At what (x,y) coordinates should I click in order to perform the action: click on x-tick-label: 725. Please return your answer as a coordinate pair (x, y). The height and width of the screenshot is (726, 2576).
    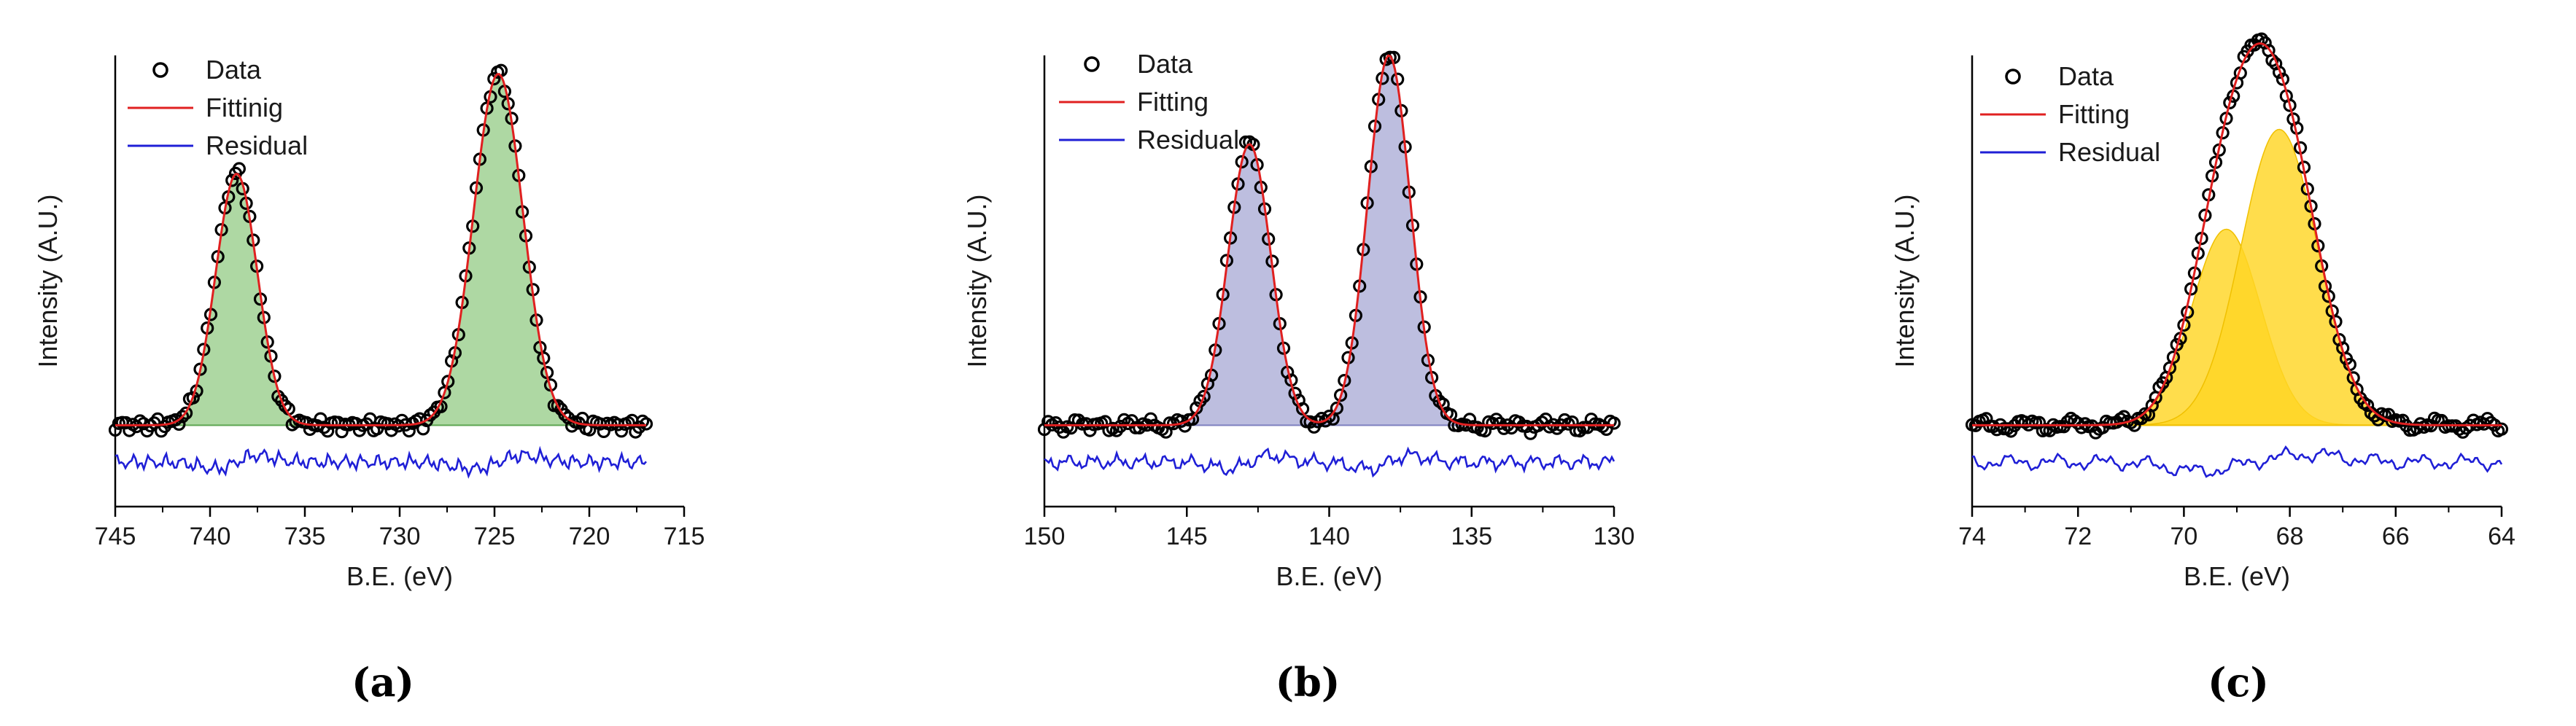
    Looking at the image, I should click on (495, 536).